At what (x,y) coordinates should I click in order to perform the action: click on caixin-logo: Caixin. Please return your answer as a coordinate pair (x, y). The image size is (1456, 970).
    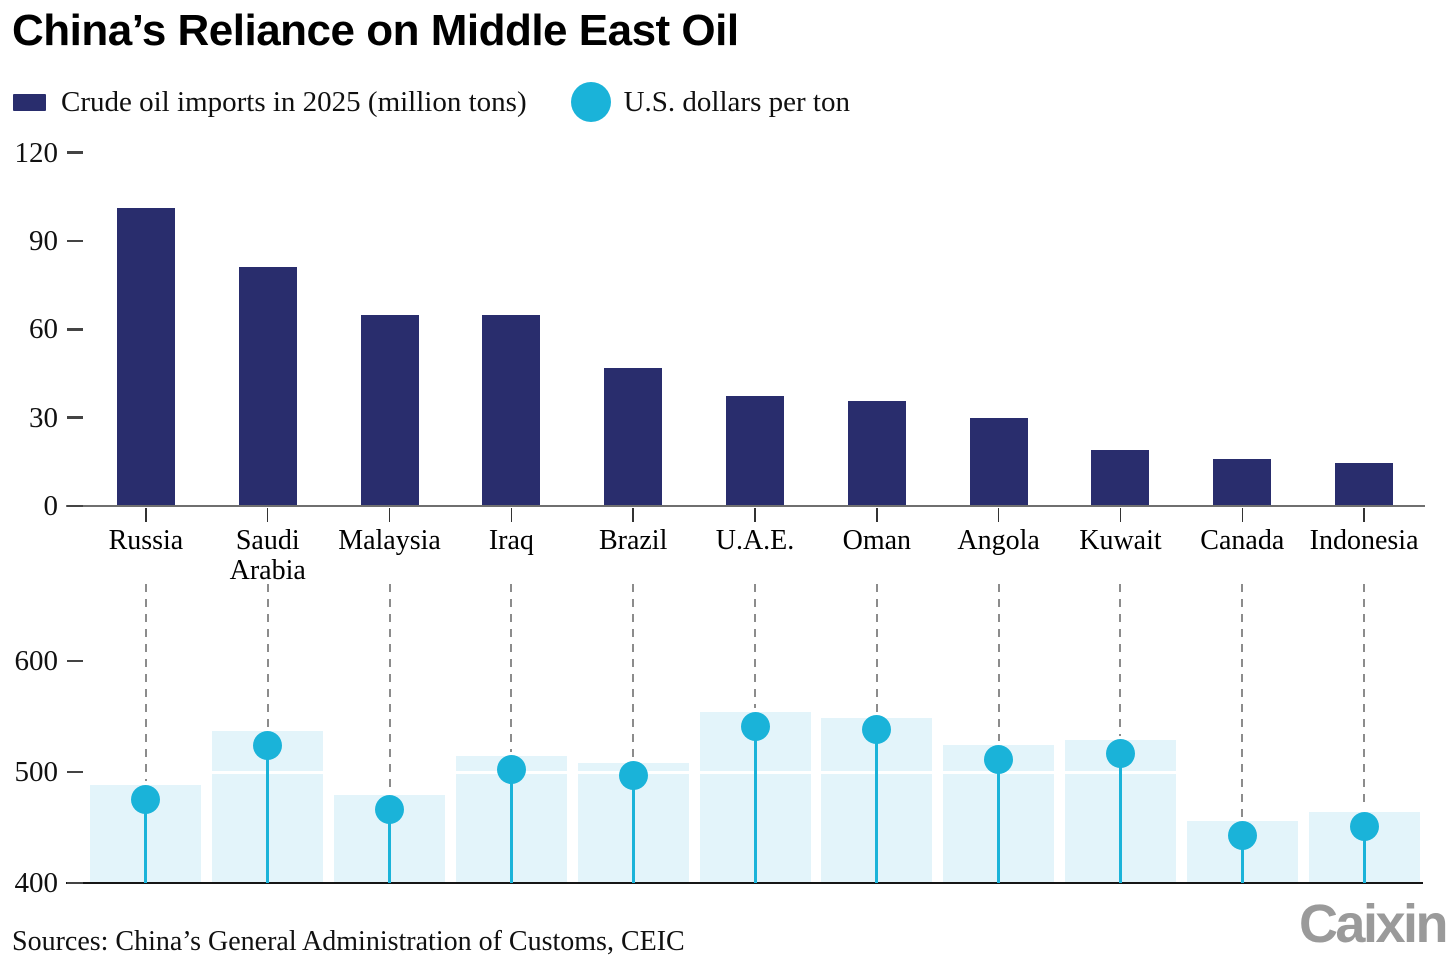
    Looking at the image, I should click on (1373, 924).